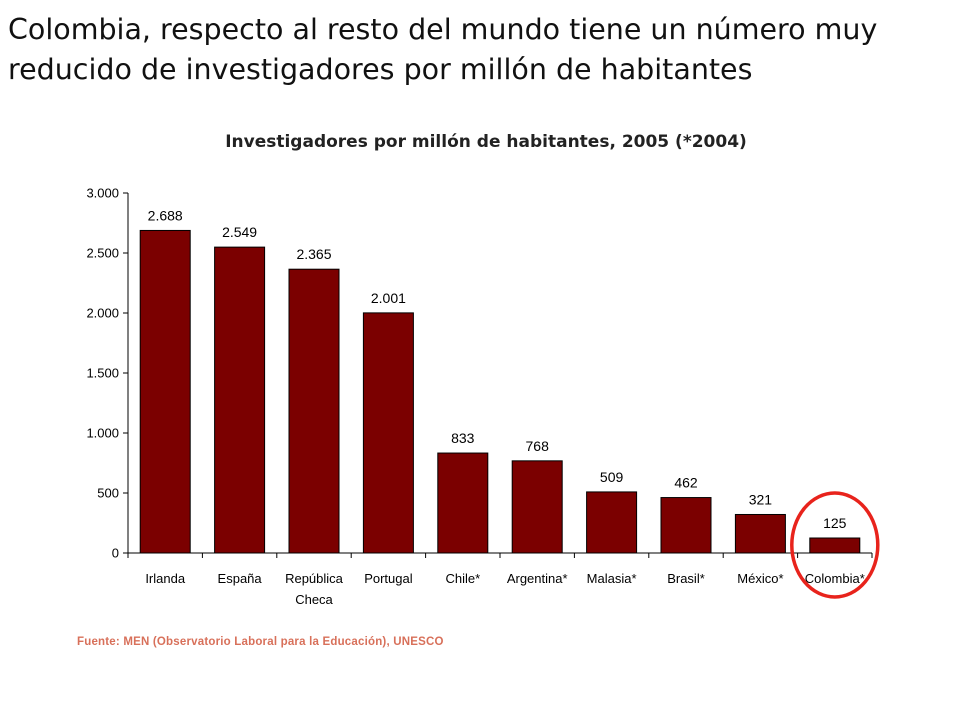  Describe the element at coordinates (165, 578) in the screenshot. I see `x-category-label: Irlanda` at that location.